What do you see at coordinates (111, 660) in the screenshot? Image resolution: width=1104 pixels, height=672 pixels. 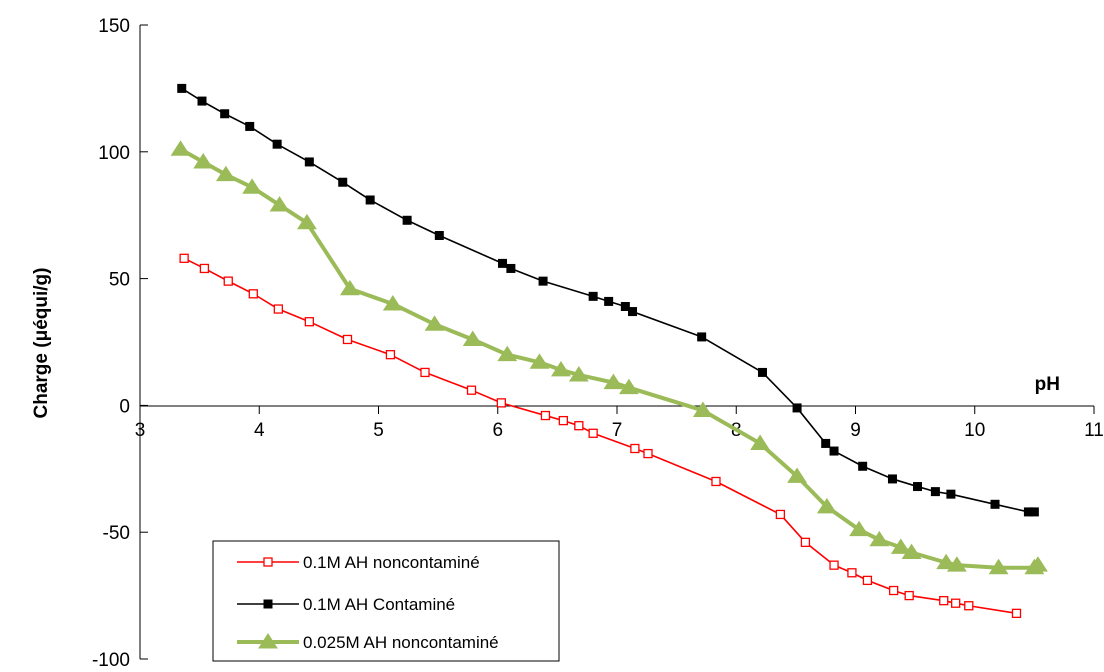 I see `y-tick-label: -100` at bounding box center [111, 660].